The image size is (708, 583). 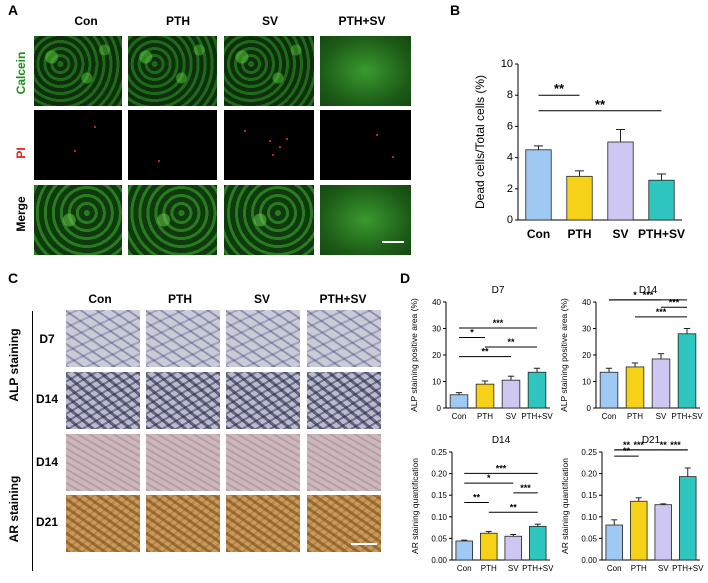 What do you see at coordinates (263, 400) in the screenshot?
I see `alp-d14-image-sv` at bounding box center [263, 400].